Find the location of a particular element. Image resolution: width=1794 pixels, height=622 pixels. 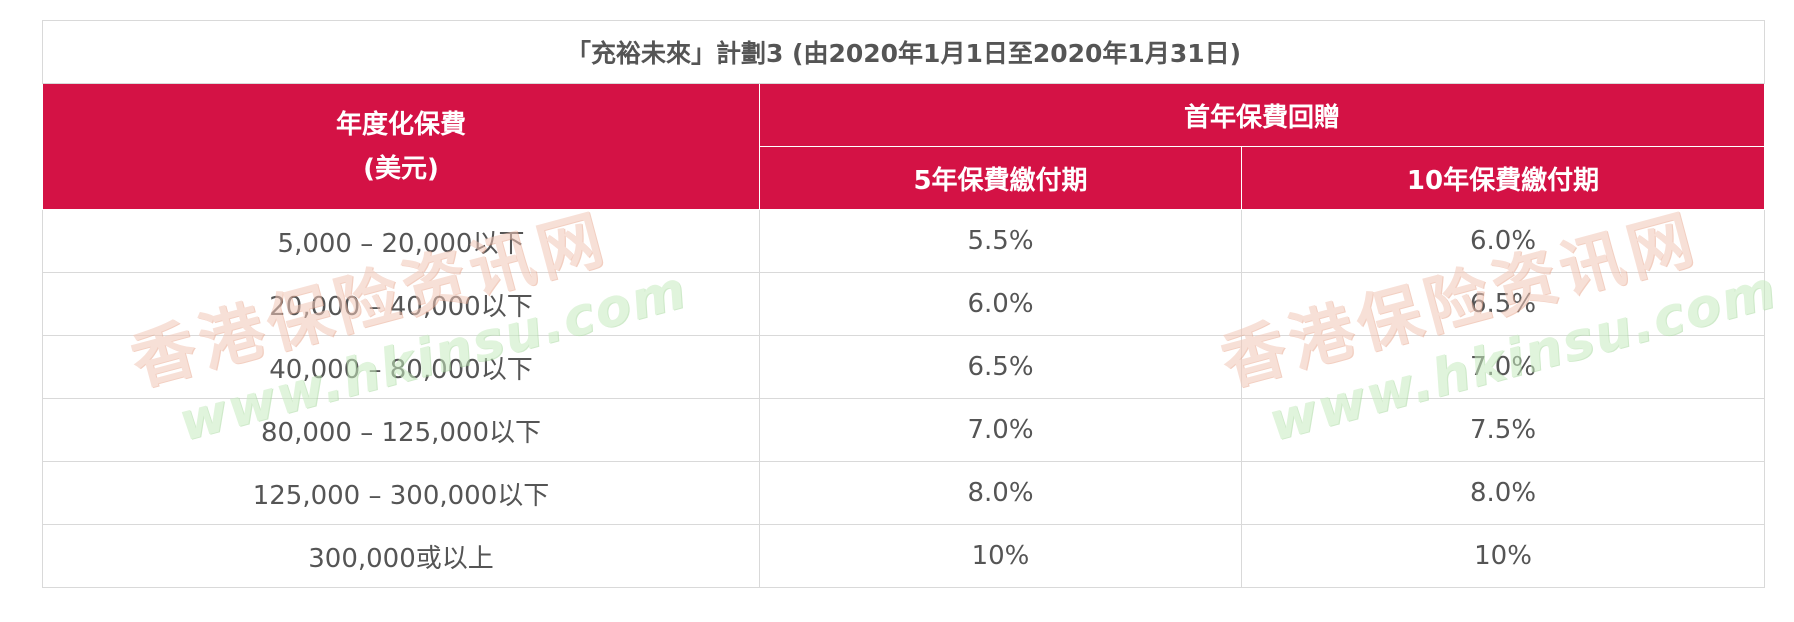

premium-range-cell: 125,000 – 300,000以下 is located at coordinates (401, 493).